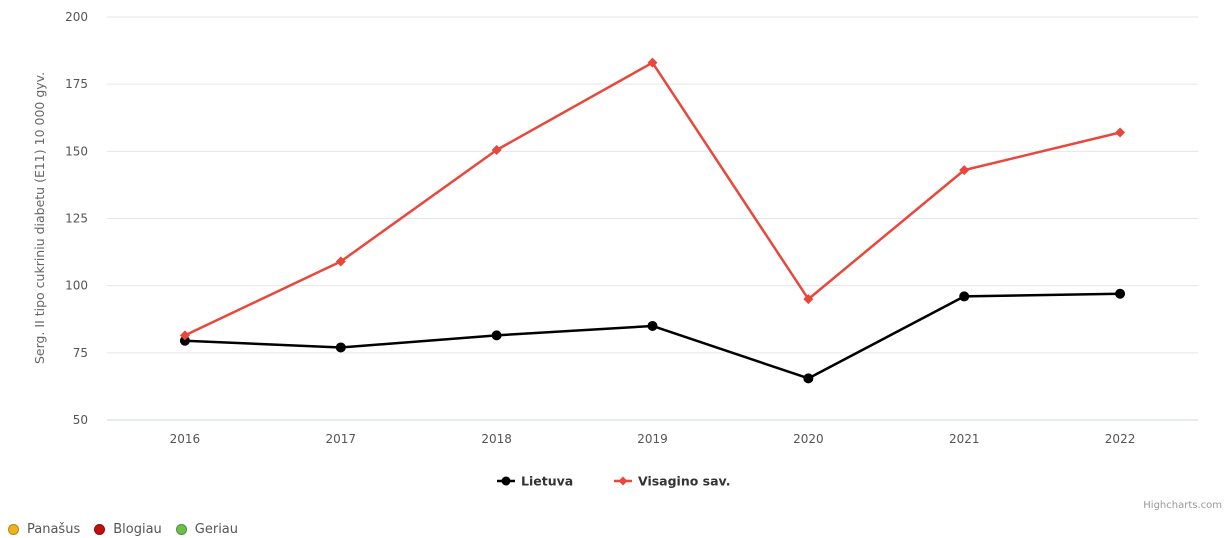  Describe the element at coordinates (341, 439) in the screenshot. I see `x-tick-label: 2017` at that location.